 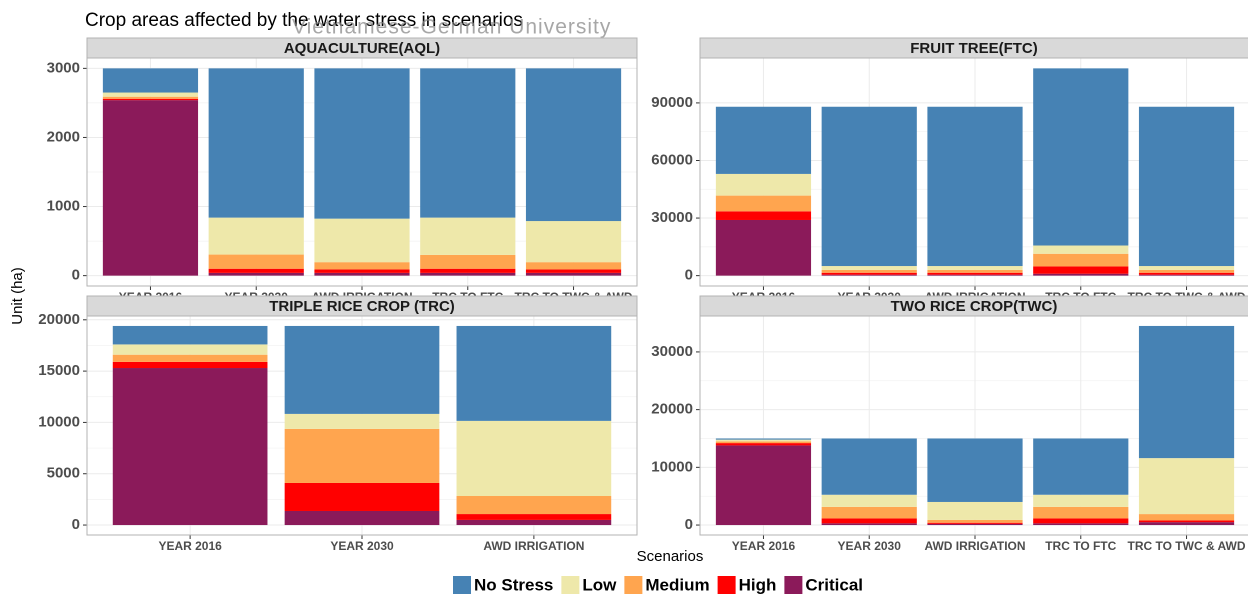 I want to click on x-tick-label: TRC TO FTC, so click(x=1080, y=546).